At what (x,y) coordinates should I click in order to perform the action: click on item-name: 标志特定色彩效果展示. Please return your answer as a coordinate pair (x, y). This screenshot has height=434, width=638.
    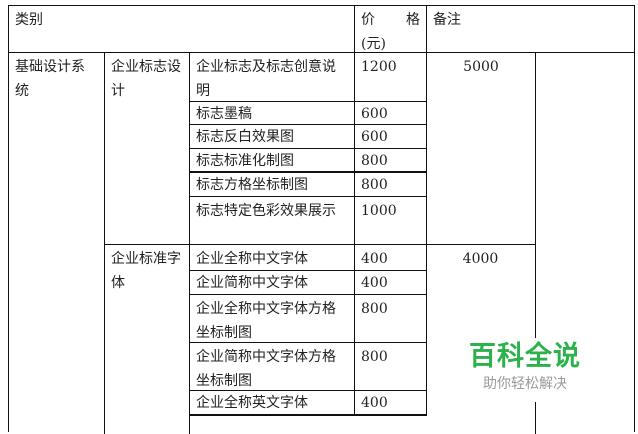
    Looking at the image, I should click on (272, 220).